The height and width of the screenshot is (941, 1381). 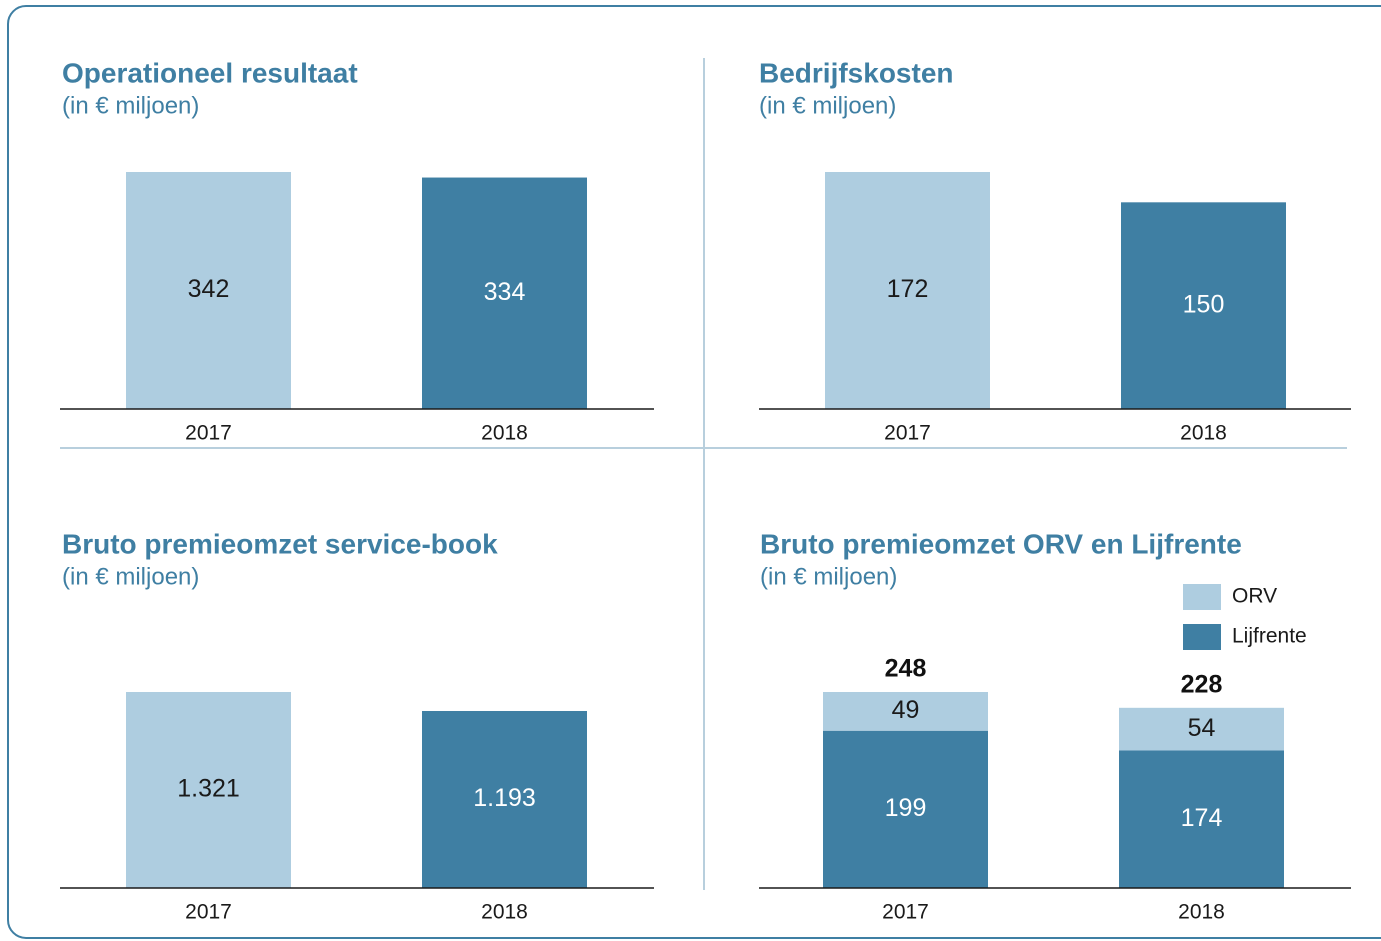 I want to click on value-label: 49, so click(x=906, y=710).